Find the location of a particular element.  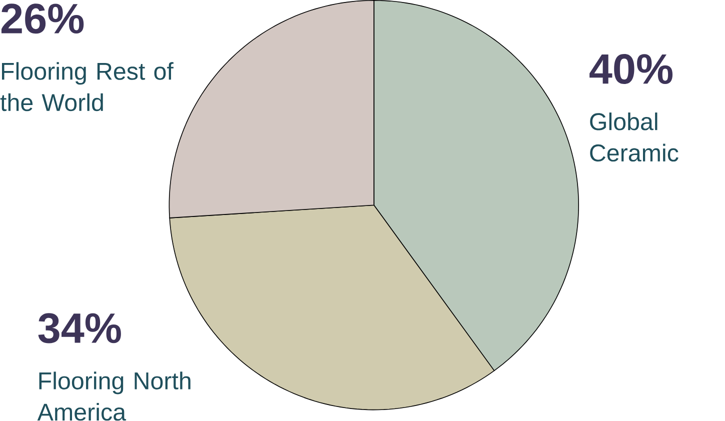

data-label: 34% is located at coordinates (79, 328).